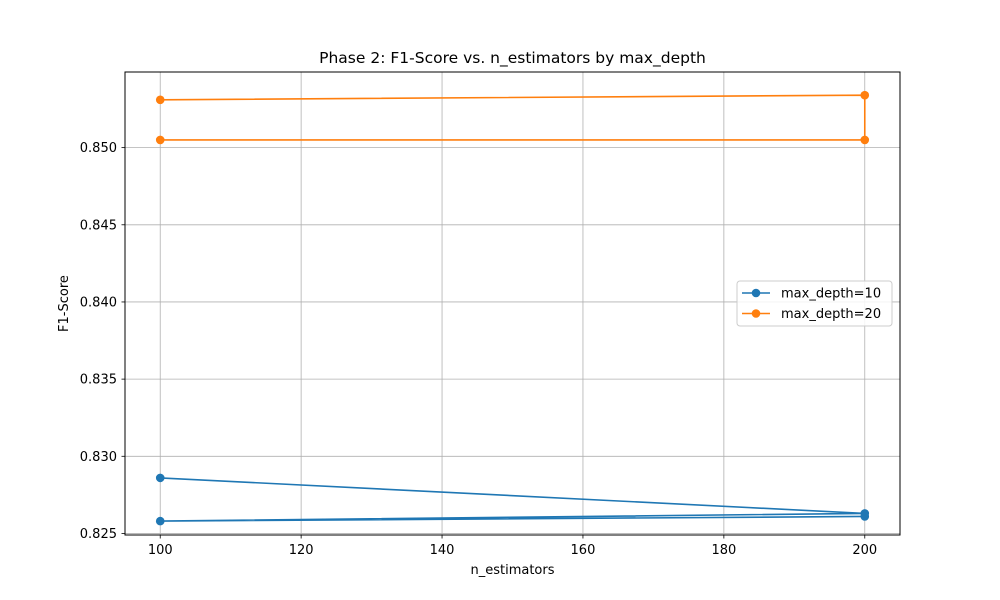  What do you see at coordinates (301, 550) in the screenshot?
I see `x-tick-label: 120` at bounding box center [301, 550].